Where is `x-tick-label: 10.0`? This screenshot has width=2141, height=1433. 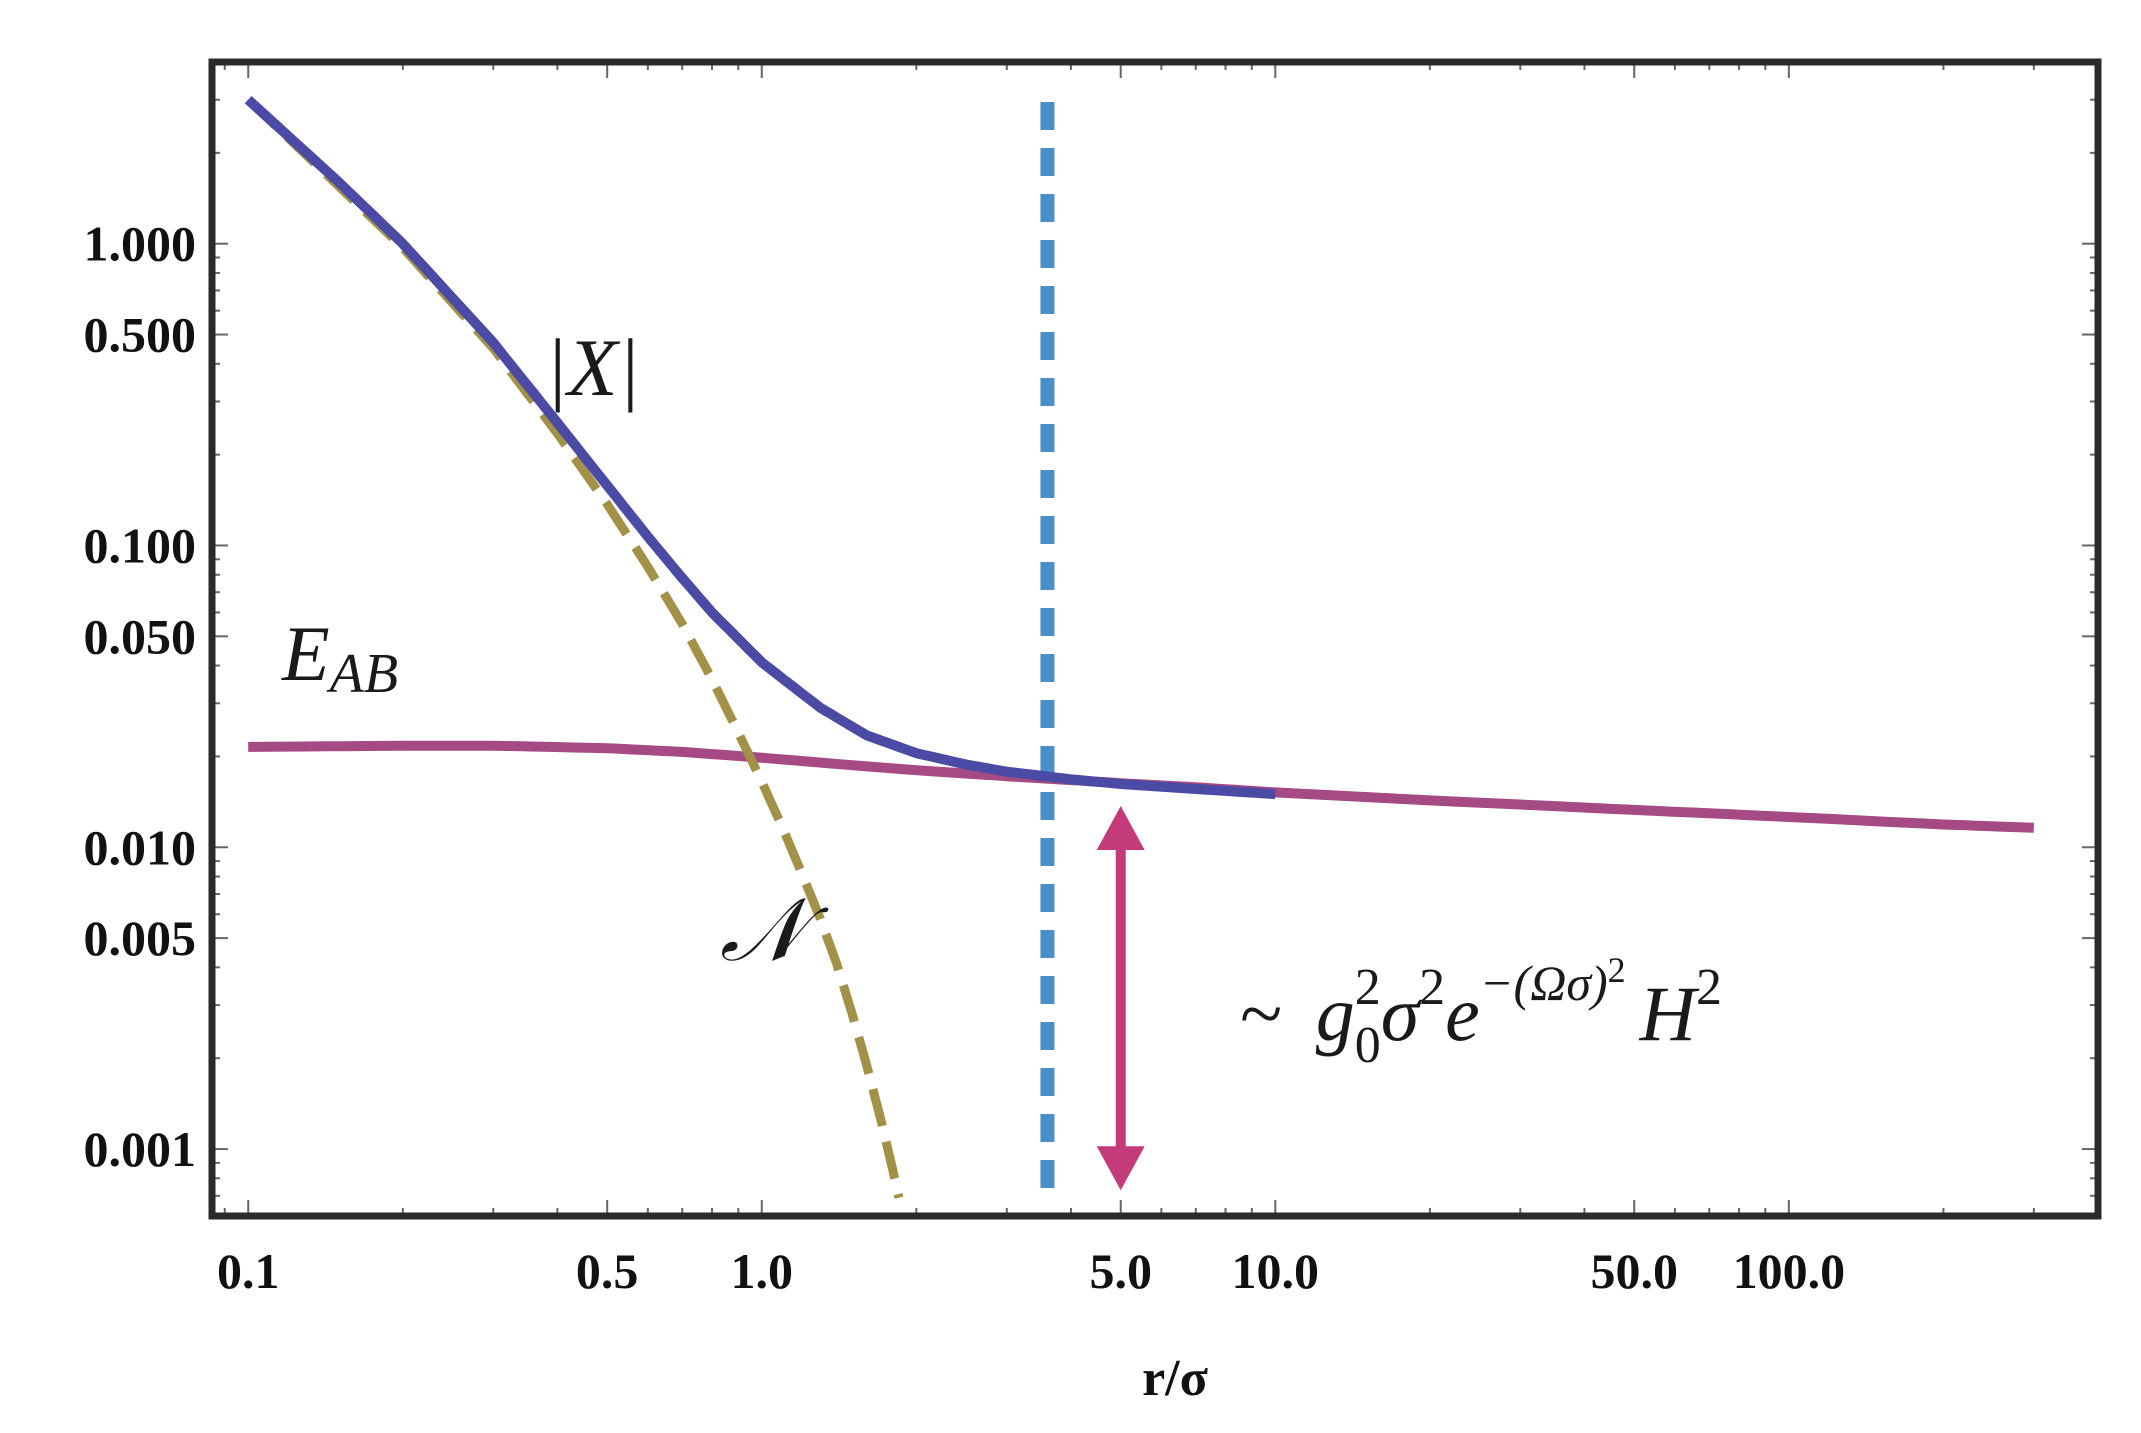 x-tick-label: 10.0 is located at coordinates (1276, 1271).